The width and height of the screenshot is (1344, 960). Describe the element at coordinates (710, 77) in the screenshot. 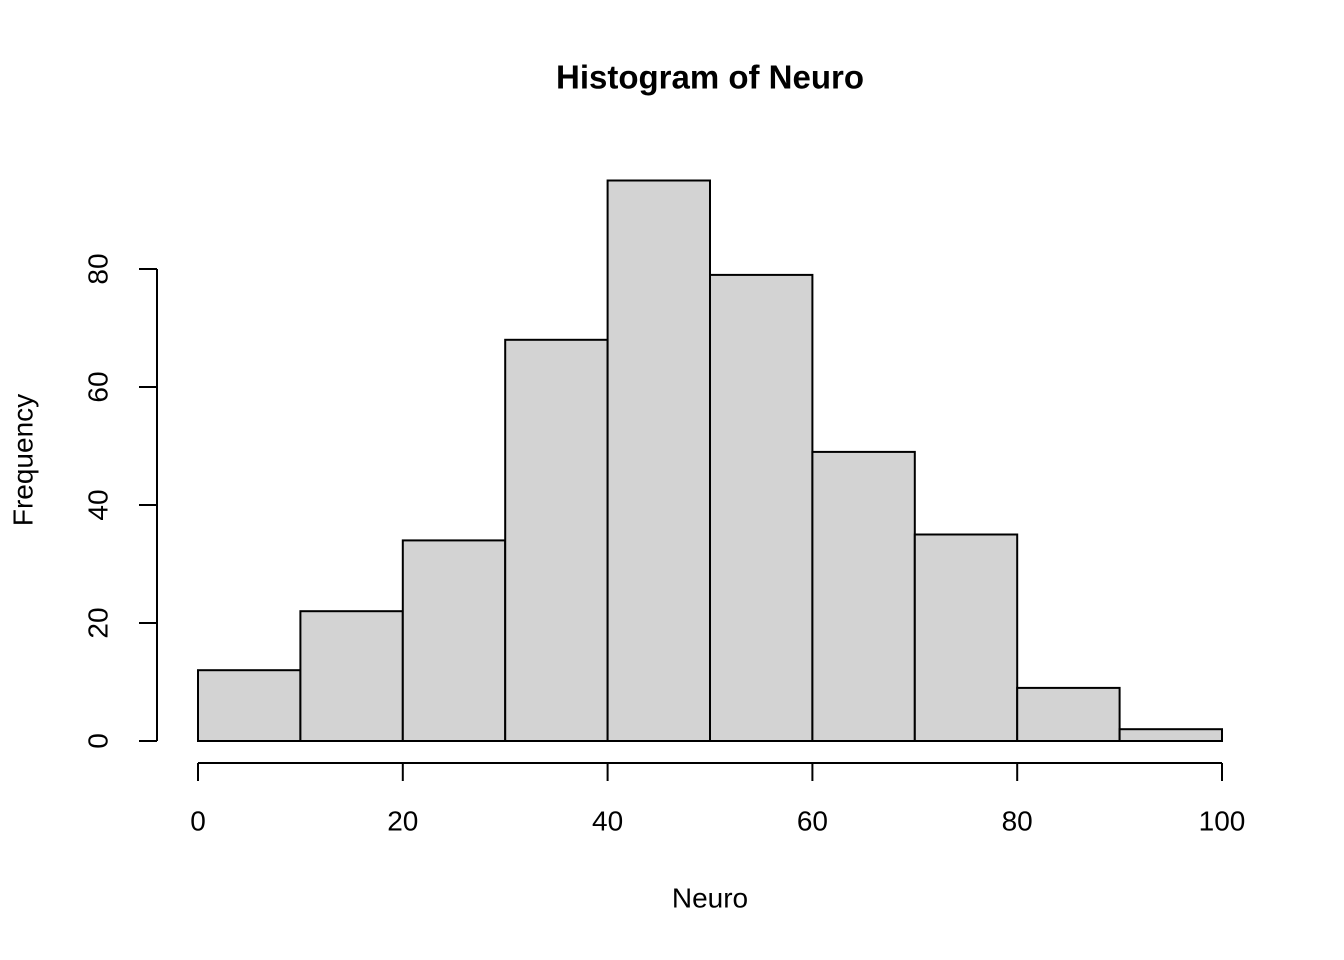

I see `chart-title: Histogram of Neuro` at that location.